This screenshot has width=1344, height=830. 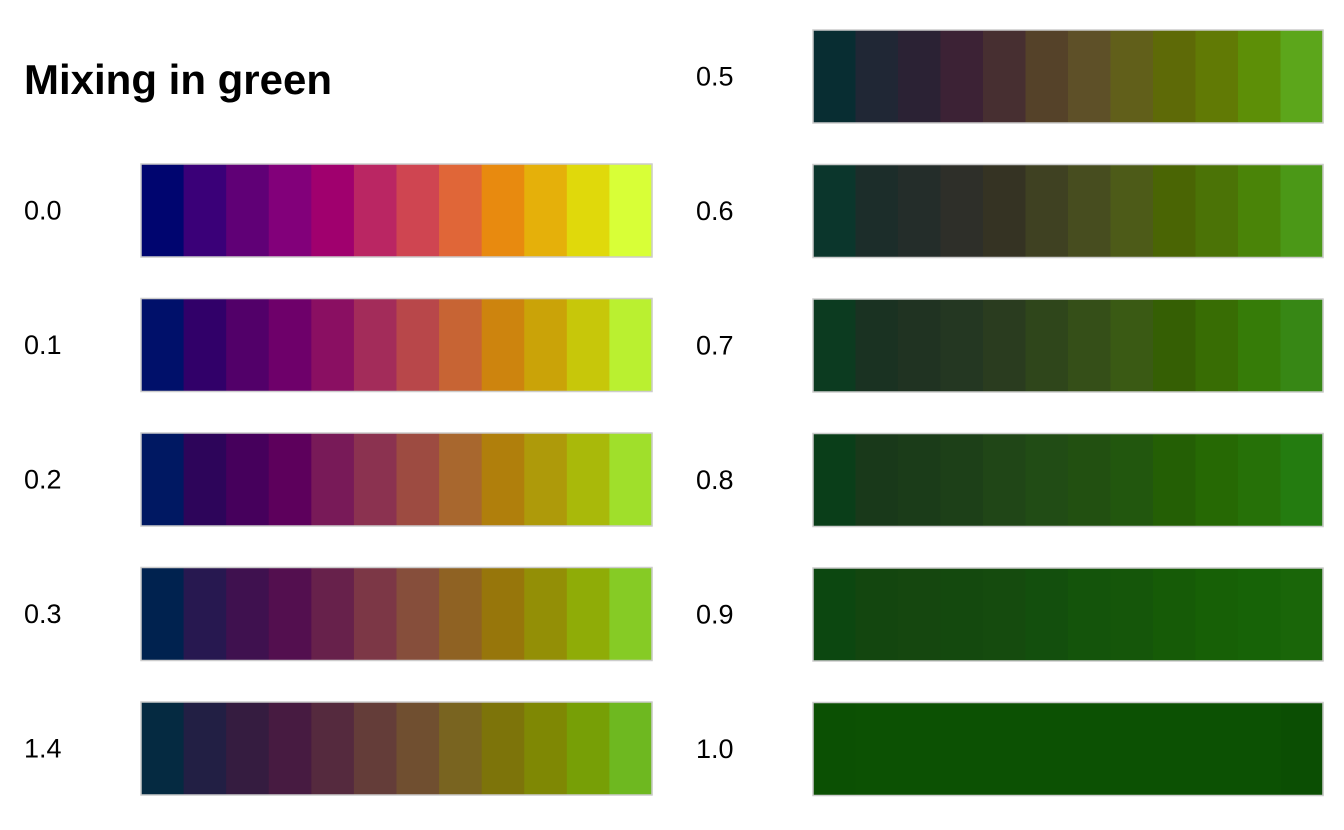 What do you see at coordinates (43, 480) in the screenshot?
I see `row-label: 0.2` at bounding box center [43, 480].